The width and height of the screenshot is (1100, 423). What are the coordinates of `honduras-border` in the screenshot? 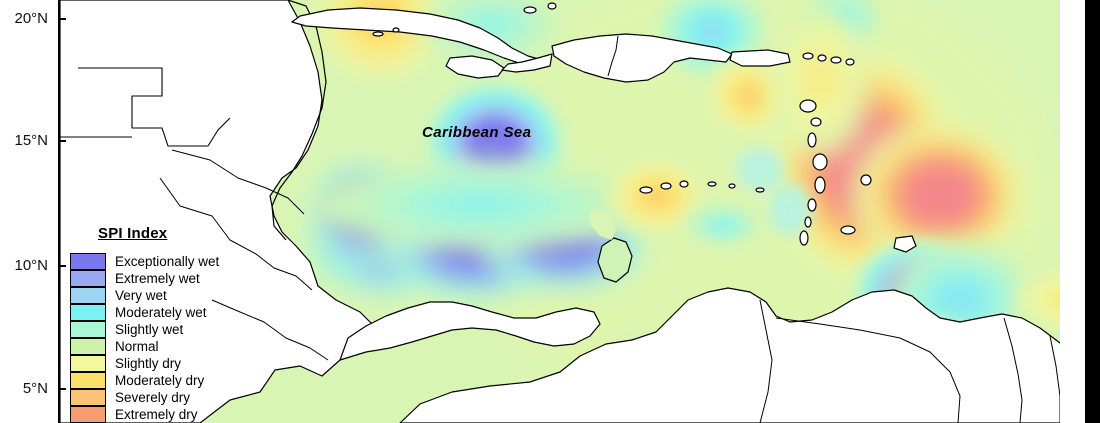 It's located at (238, 182).